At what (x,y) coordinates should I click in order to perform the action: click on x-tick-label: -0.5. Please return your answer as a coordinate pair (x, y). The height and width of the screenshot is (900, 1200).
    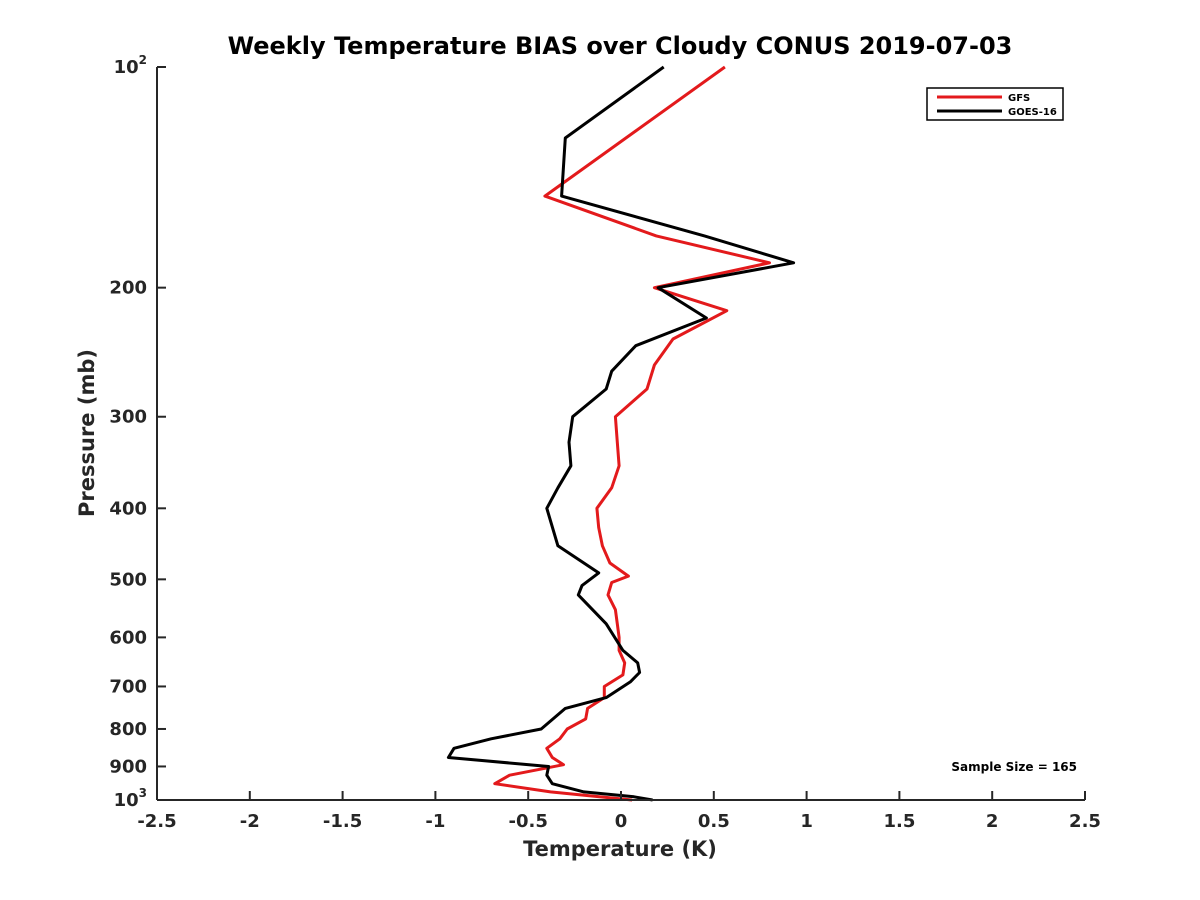
    Looking at the image, I should click on (528, 821).